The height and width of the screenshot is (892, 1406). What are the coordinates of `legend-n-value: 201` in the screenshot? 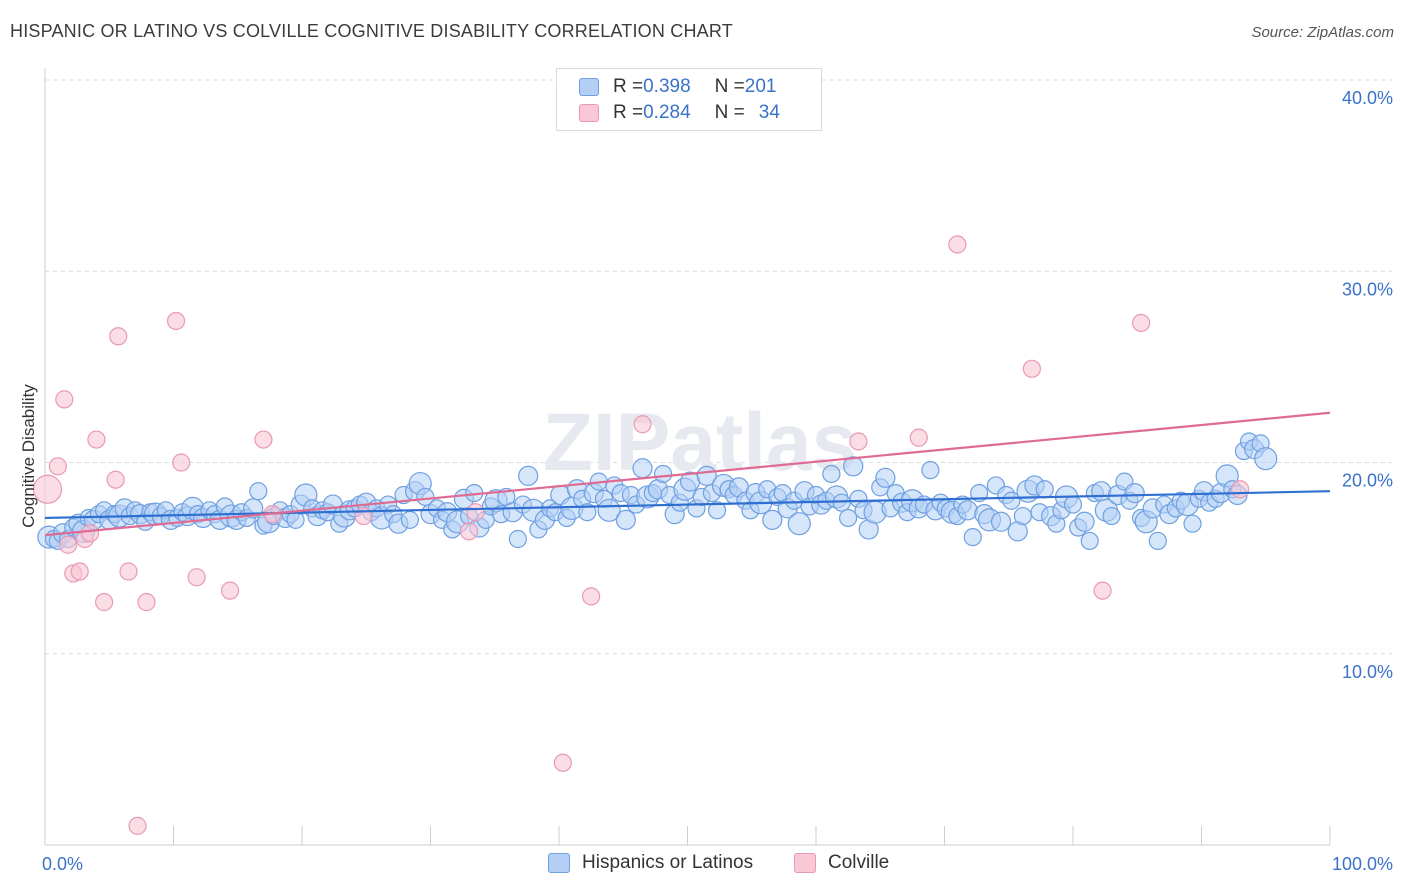 It's located at (760, 86).